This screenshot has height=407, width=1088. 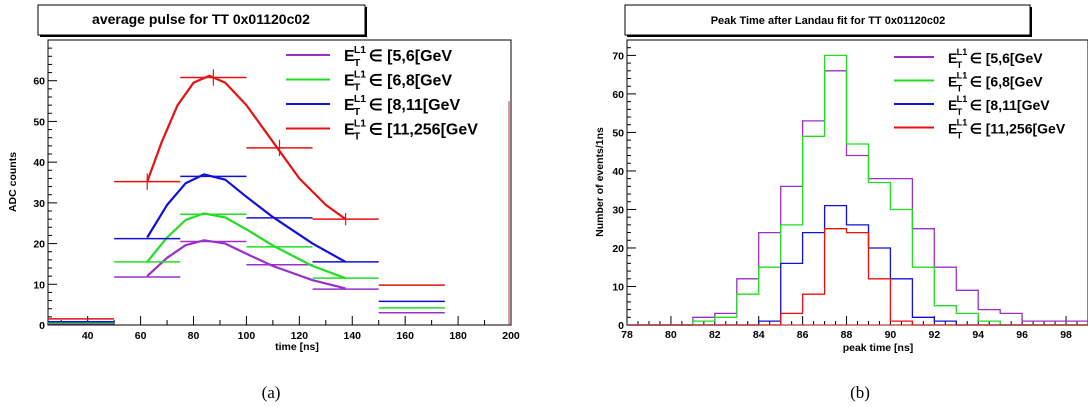 I want to click on chart-a-xtick-label: 40, so click(x=88, y=336).